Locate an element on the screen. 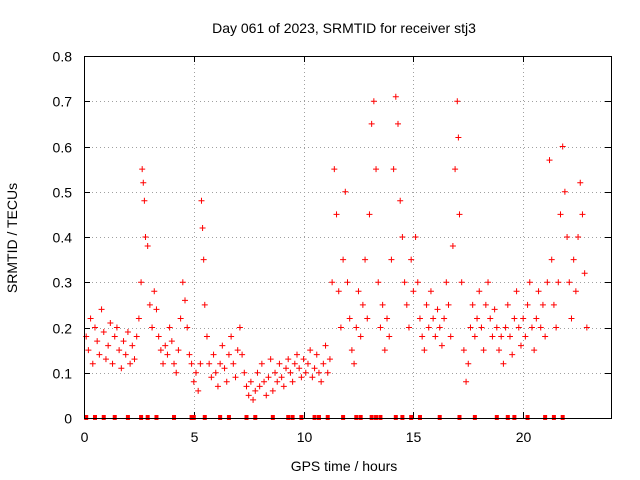  y-tick-label: 0.7 is located at coordinates (63, 102).